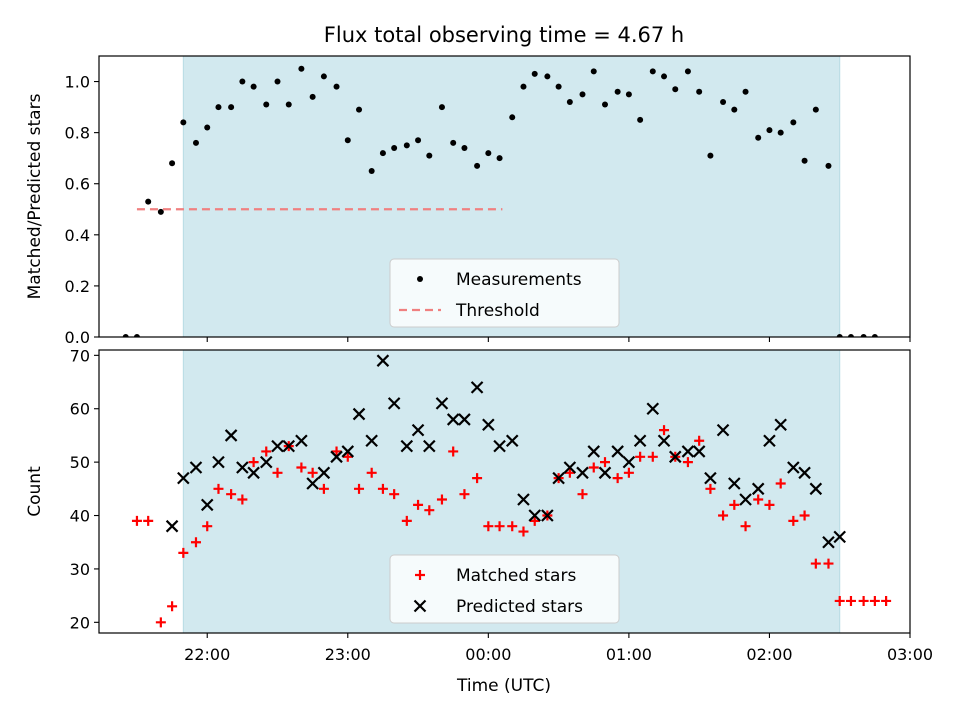  Describe the element at coordinates (503, 686) in the screenshot. I see `x-axis-label: Time (UTC)` at that location.